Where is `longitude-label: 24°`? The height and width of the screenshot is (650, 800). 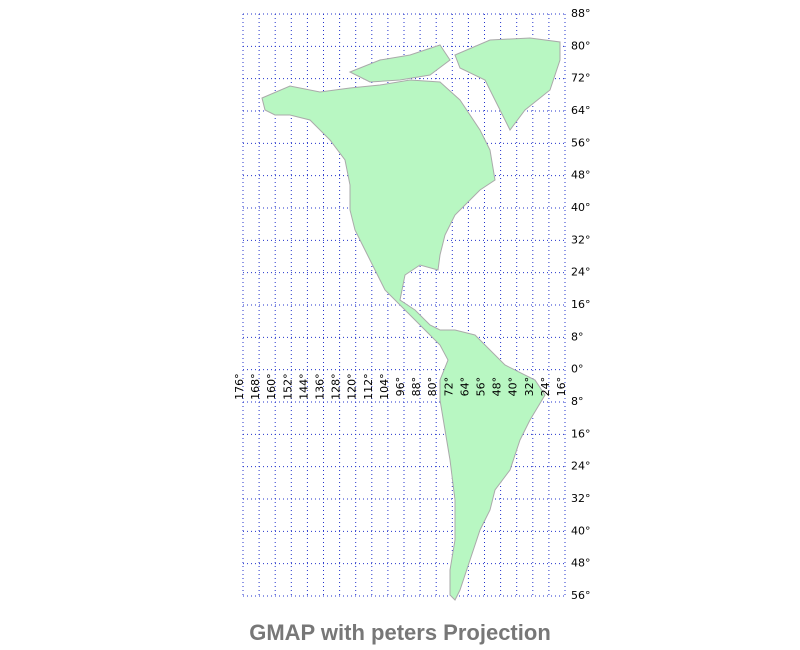
longitude-label: 24° is located at coordinates (545, 387).